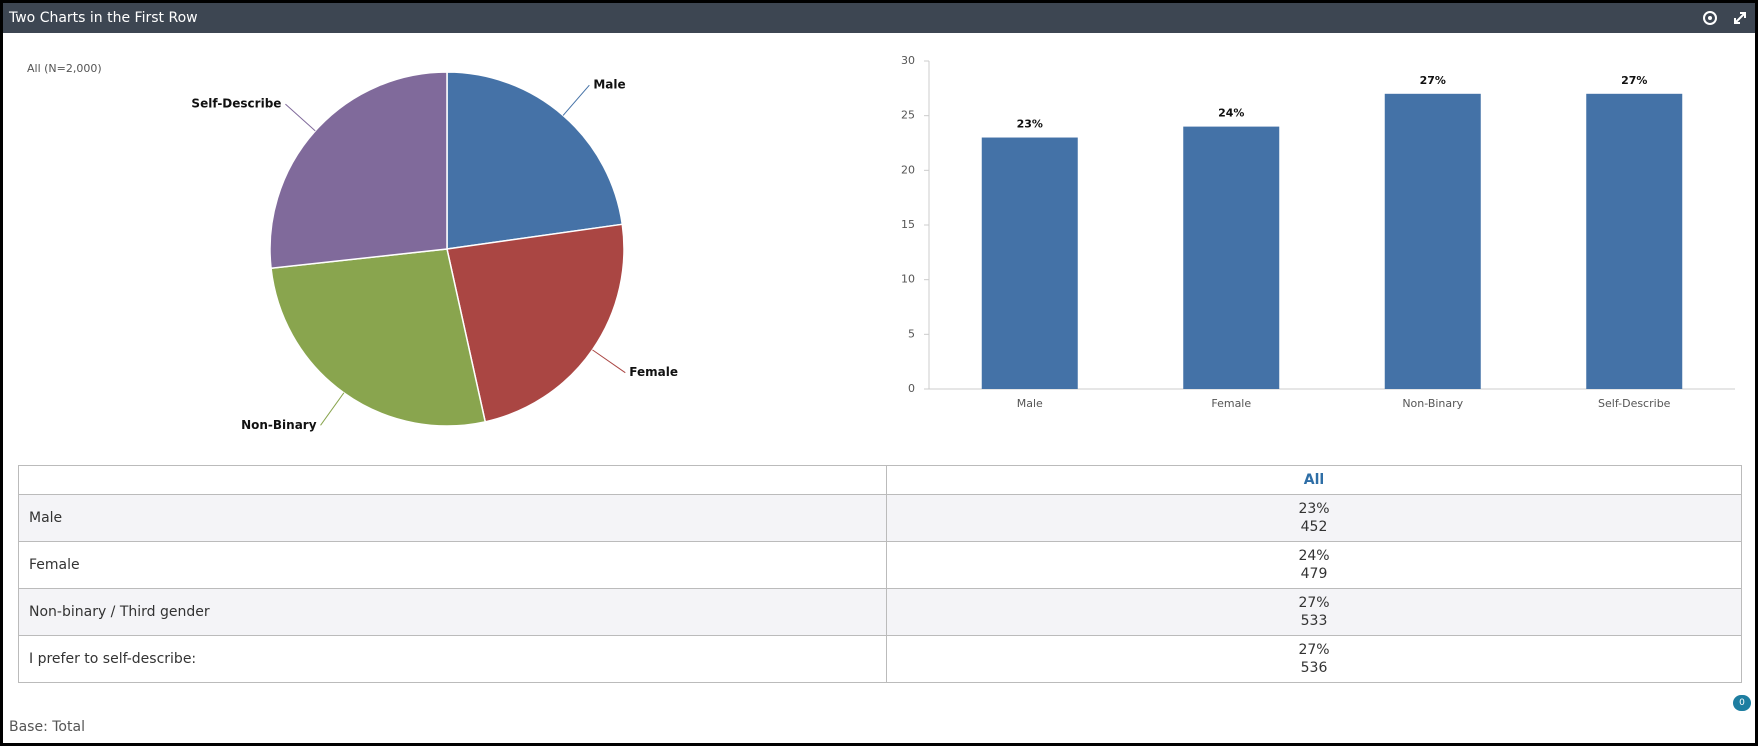 This screenshot has height=746, width=1758. What do you see at coordinates (1740, 18) in the screenshot?
I see `expand-icon` at bounding box center [1740, 18].